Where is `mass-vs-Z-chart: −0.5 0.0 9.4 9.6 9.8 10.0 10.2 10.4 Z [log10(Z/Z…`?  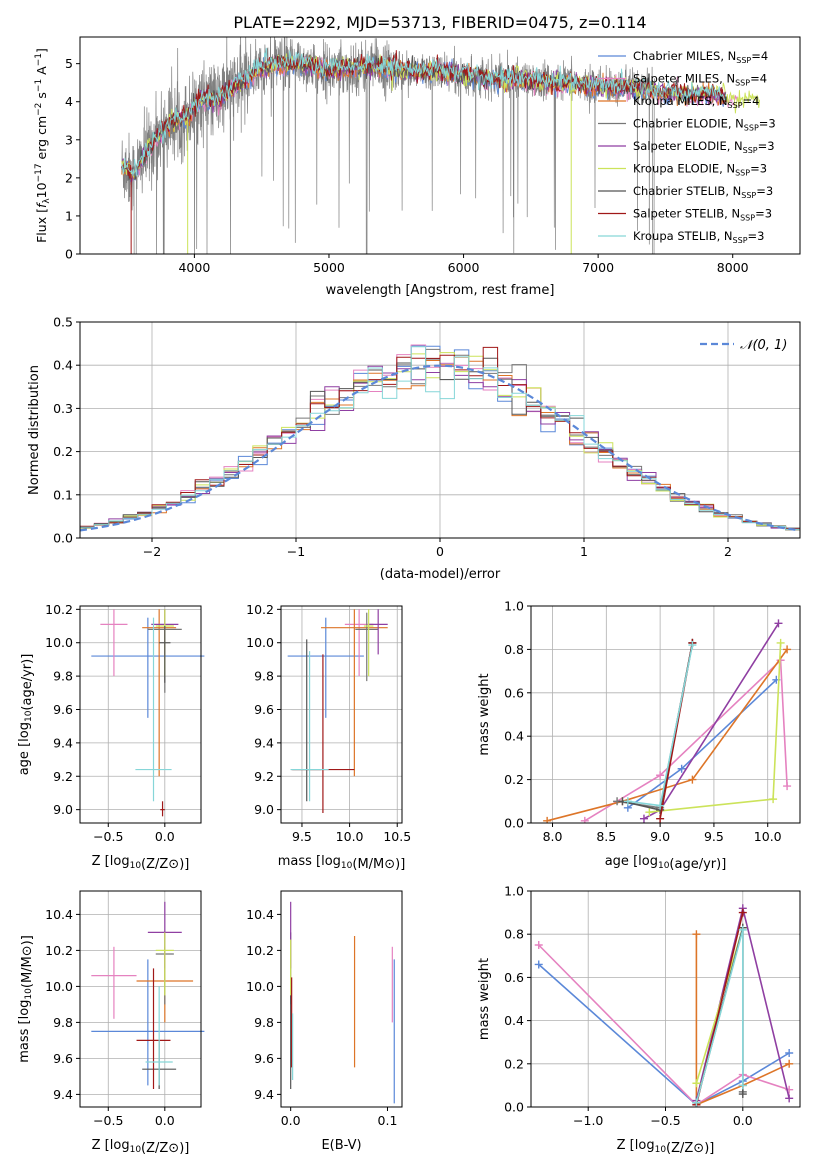
mass-vs-Z-chart: −0.5 0.0 9.4 9.6 9.8 10.0 10.2 10.4 Z [log10(Z/Z… is located at coordinates (111, 1023).